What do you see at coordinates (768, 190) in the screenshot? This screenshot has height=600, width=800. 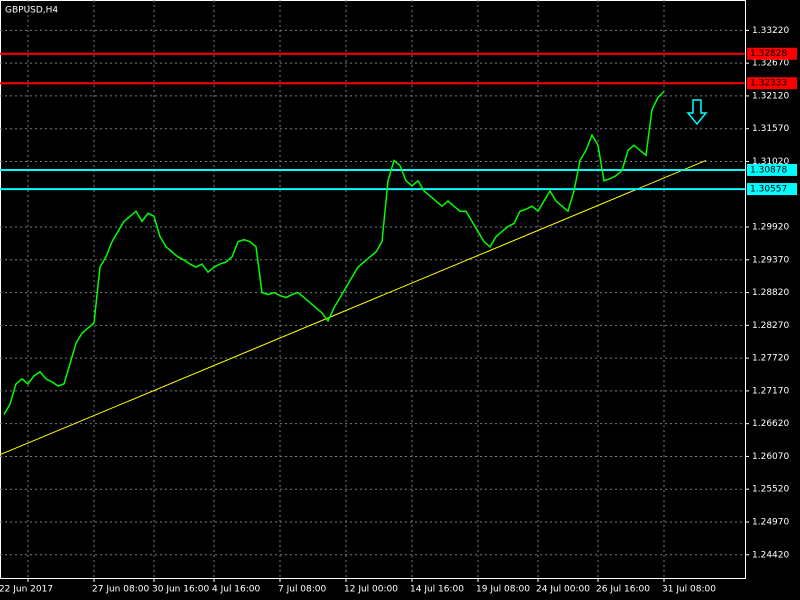 I see `level-label: 1.30557` at bounding box center [768, 190].